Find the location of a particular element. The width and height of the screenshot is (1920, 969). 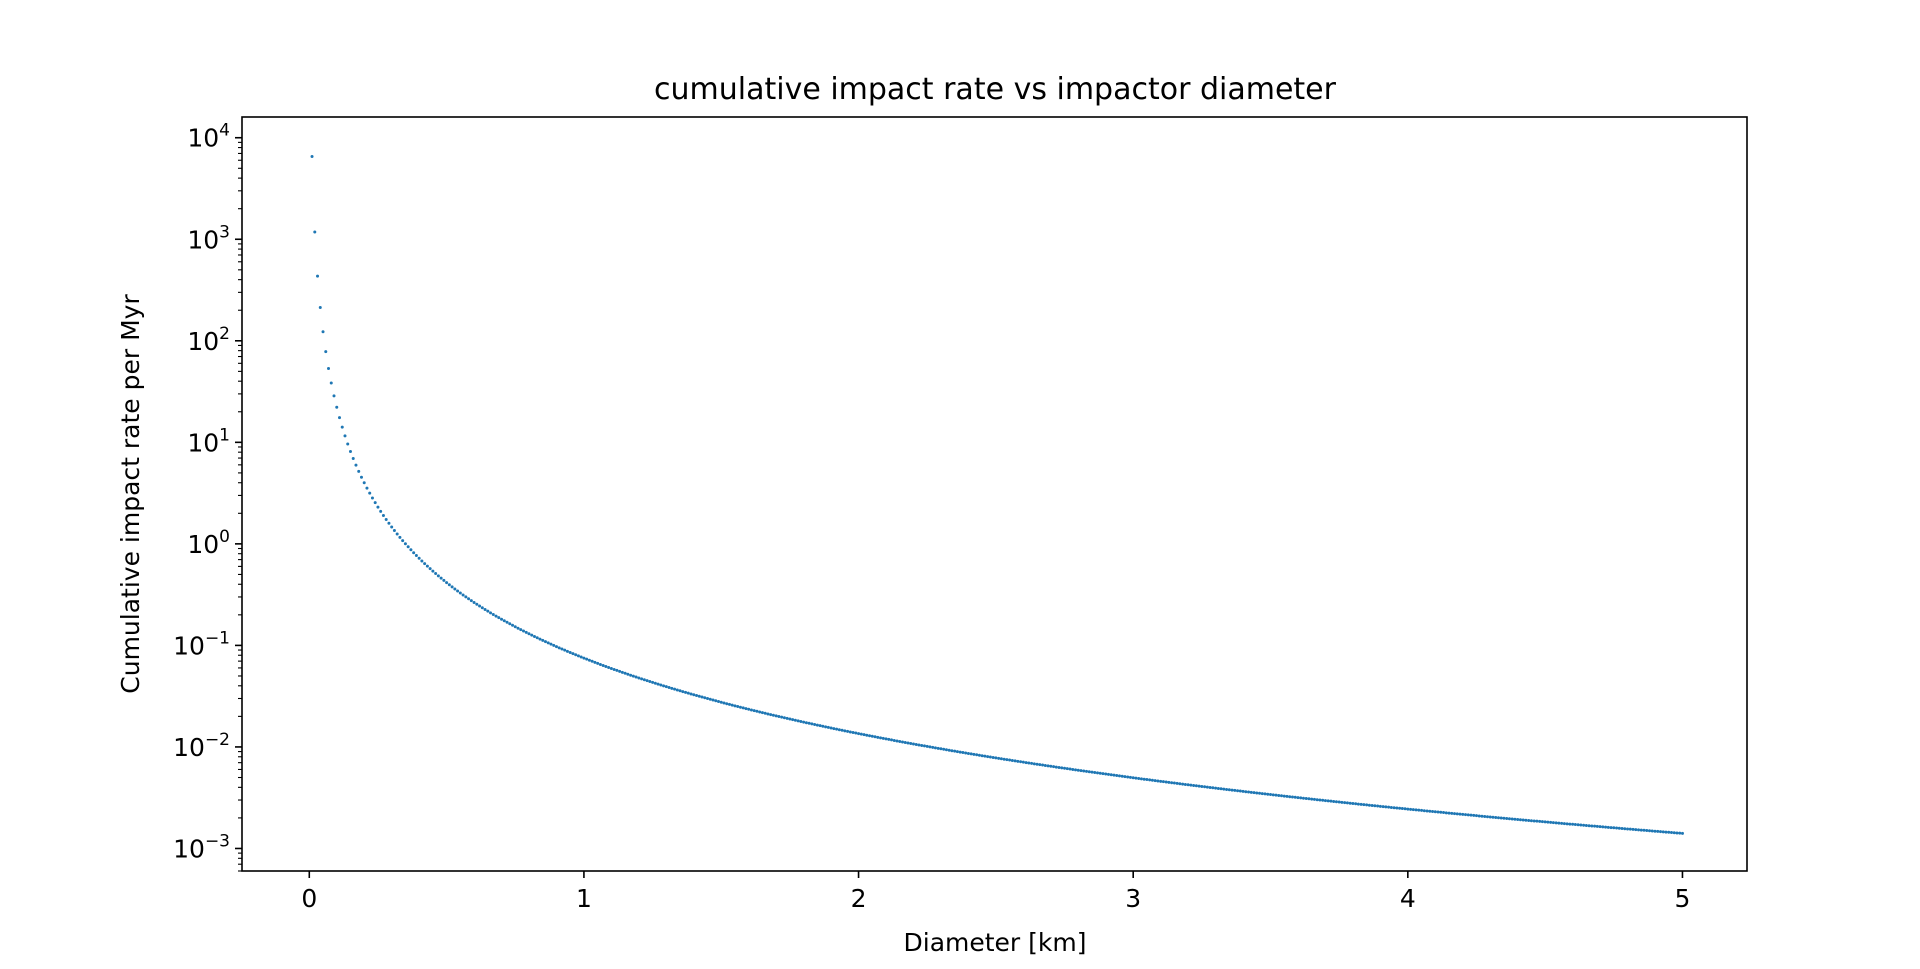

y-tick-label: 10¹ is located at coordinates (208, 441).